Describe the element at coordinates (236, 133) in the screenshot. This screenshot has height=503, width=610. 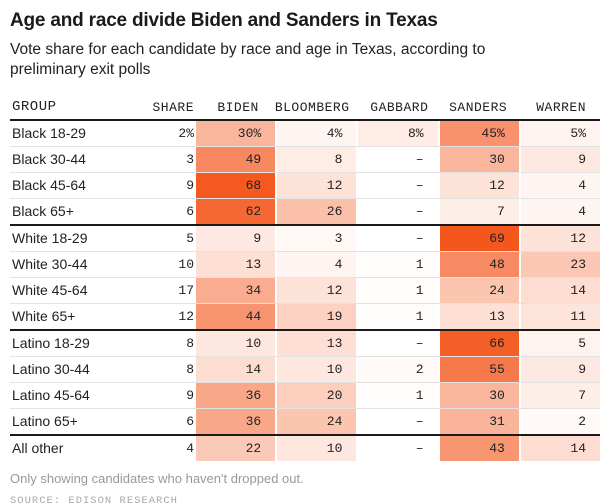
I see `cell-biden: 30%` at that location.